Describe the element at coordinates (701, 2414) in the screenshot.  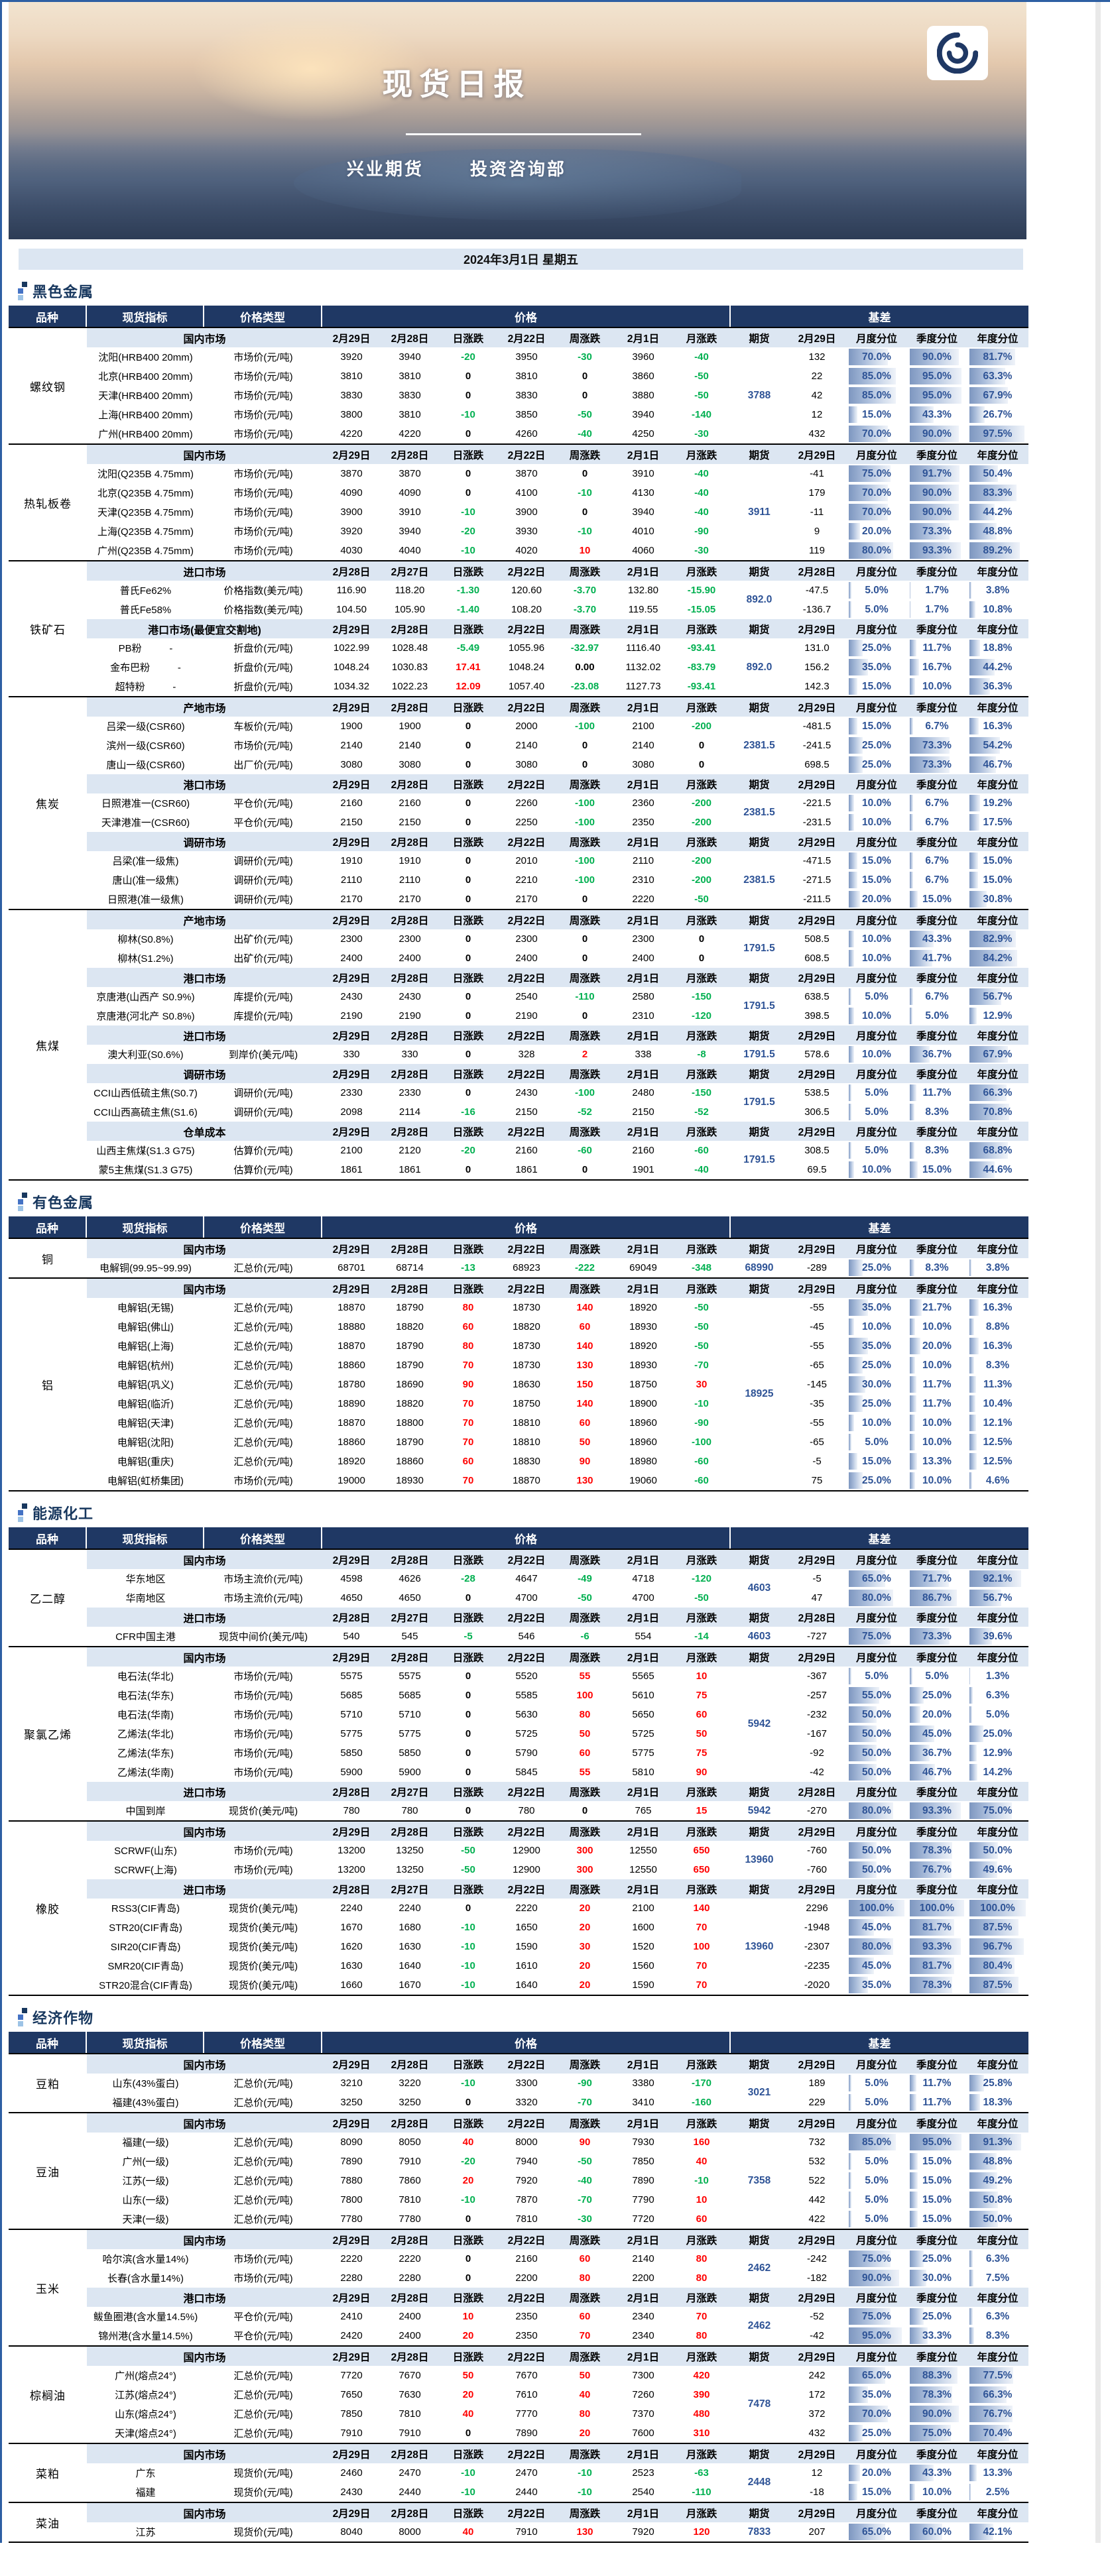
I see `price-cell: 480` at that location.